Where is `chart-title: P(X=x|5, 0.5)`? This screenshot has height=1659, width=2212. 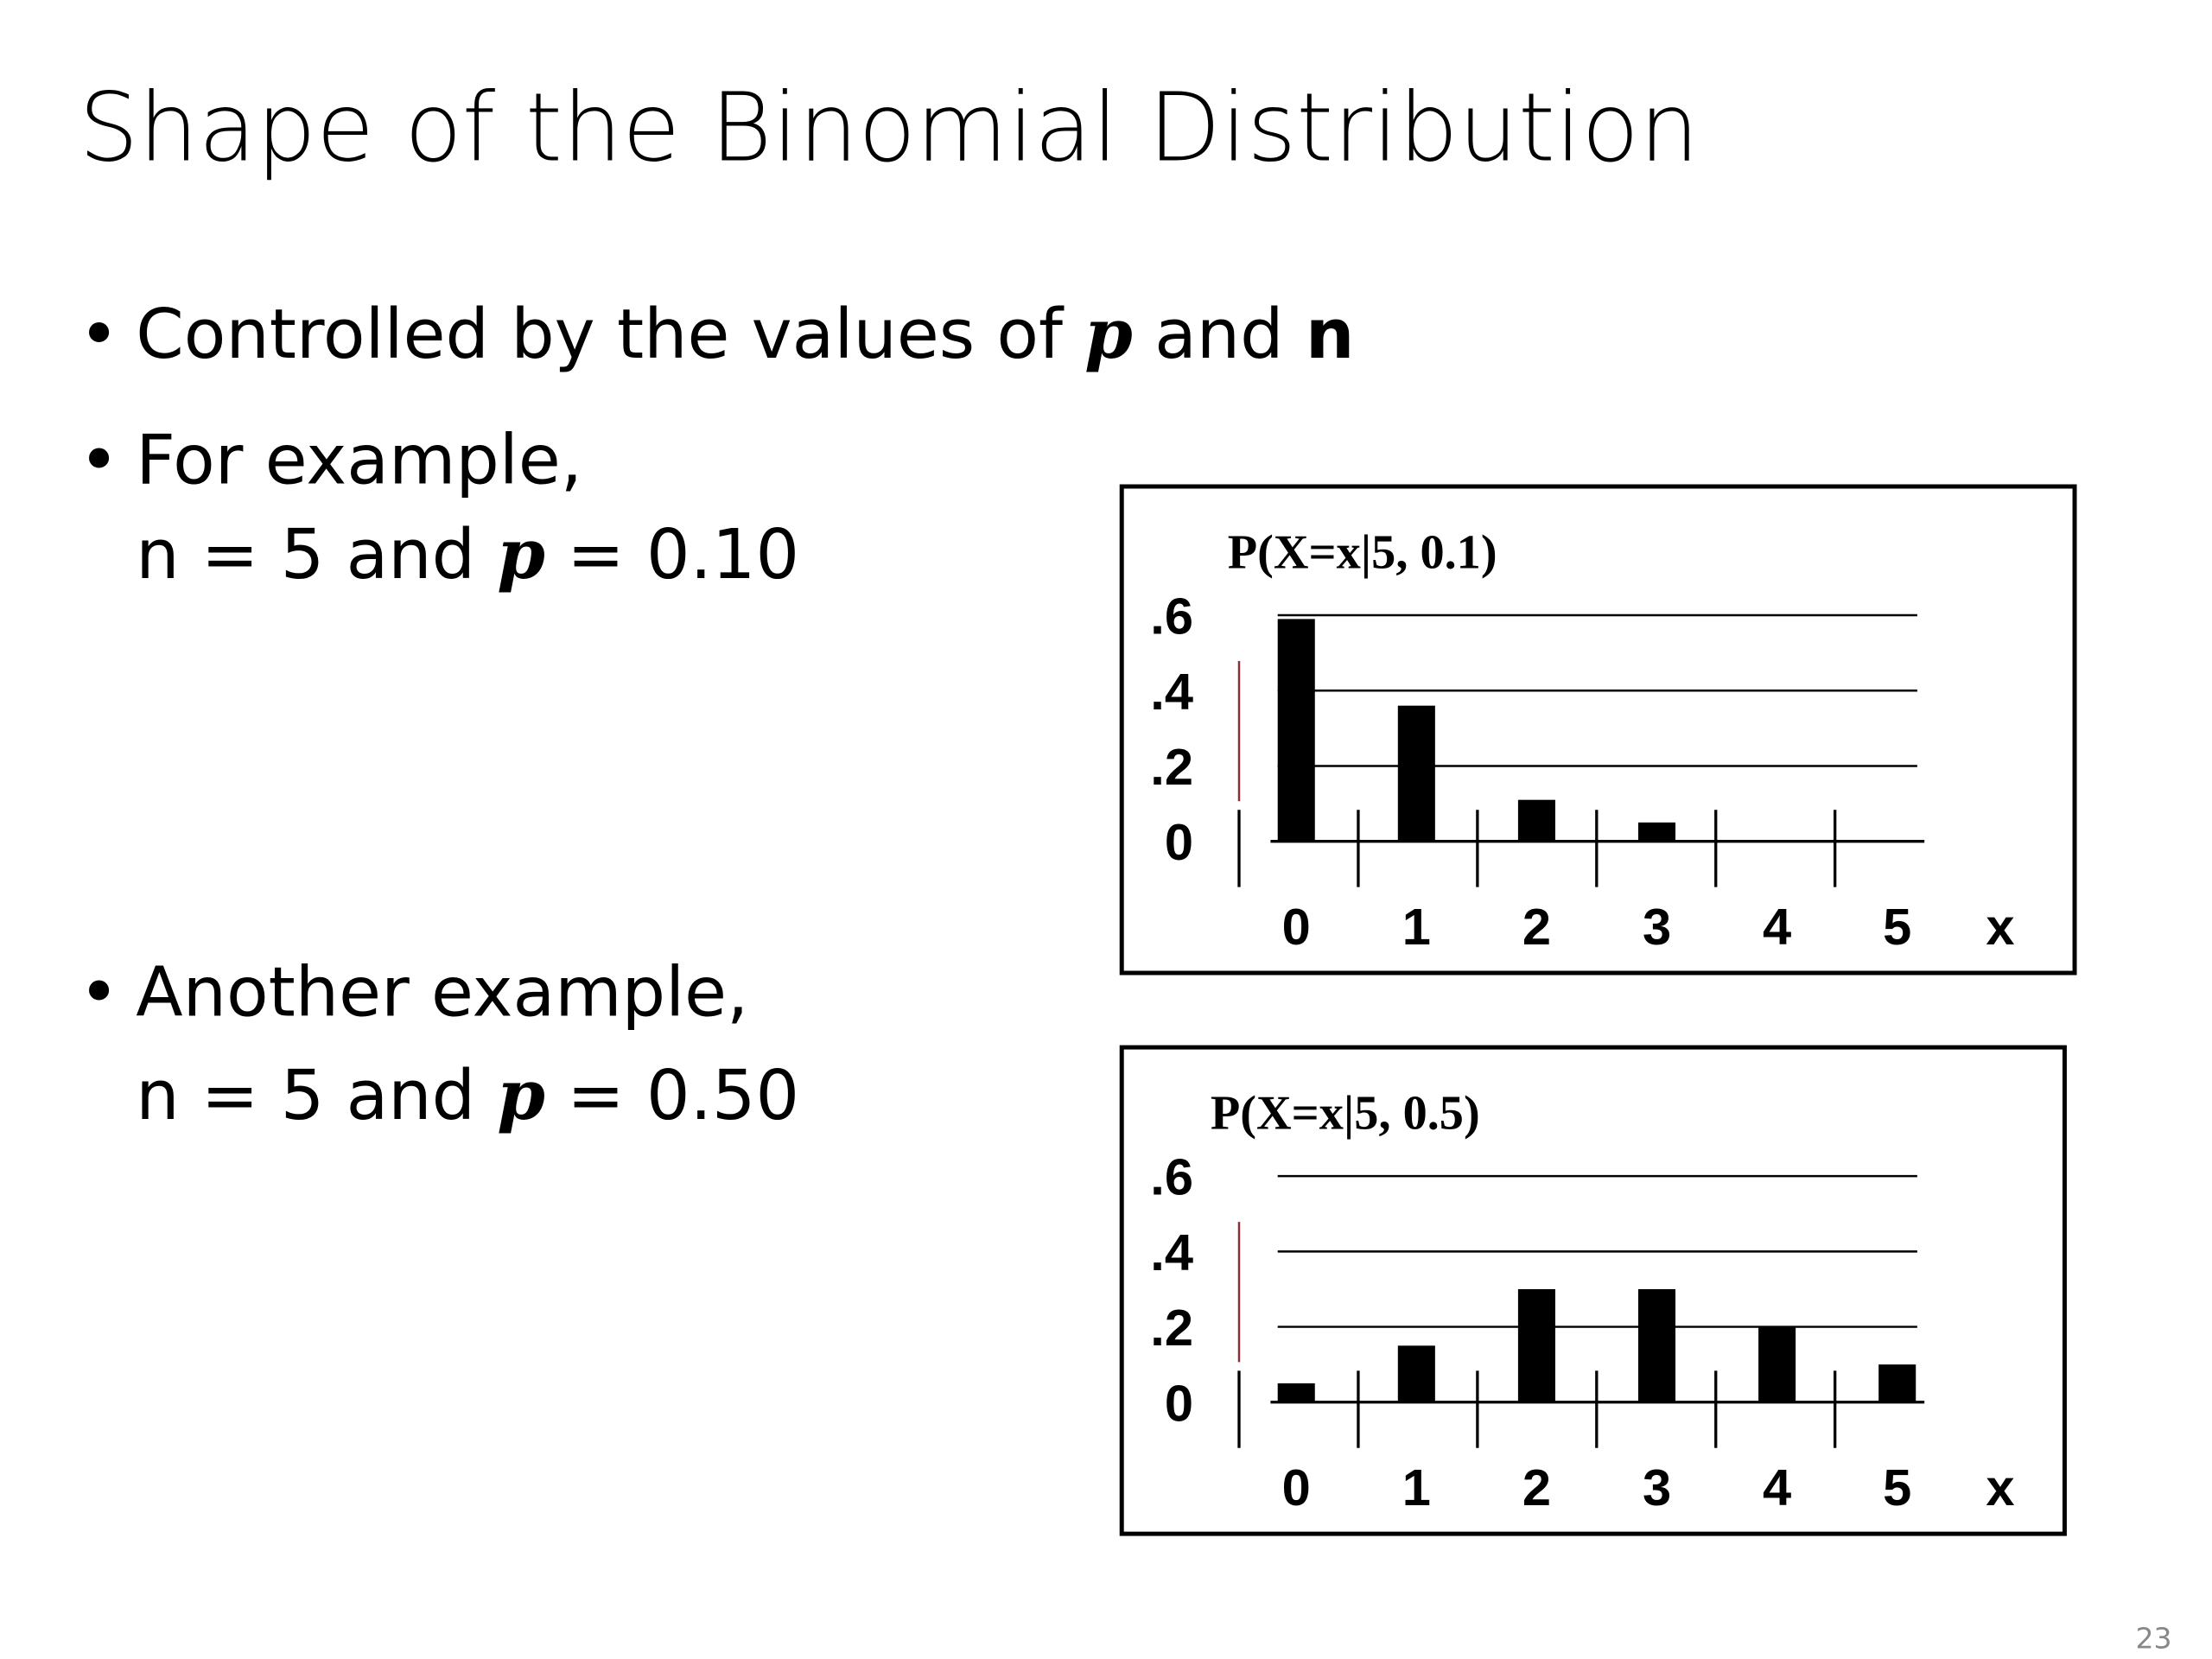
chart-title: P(X=x|5, 0.5) is located at coordinates (1345, 1113).